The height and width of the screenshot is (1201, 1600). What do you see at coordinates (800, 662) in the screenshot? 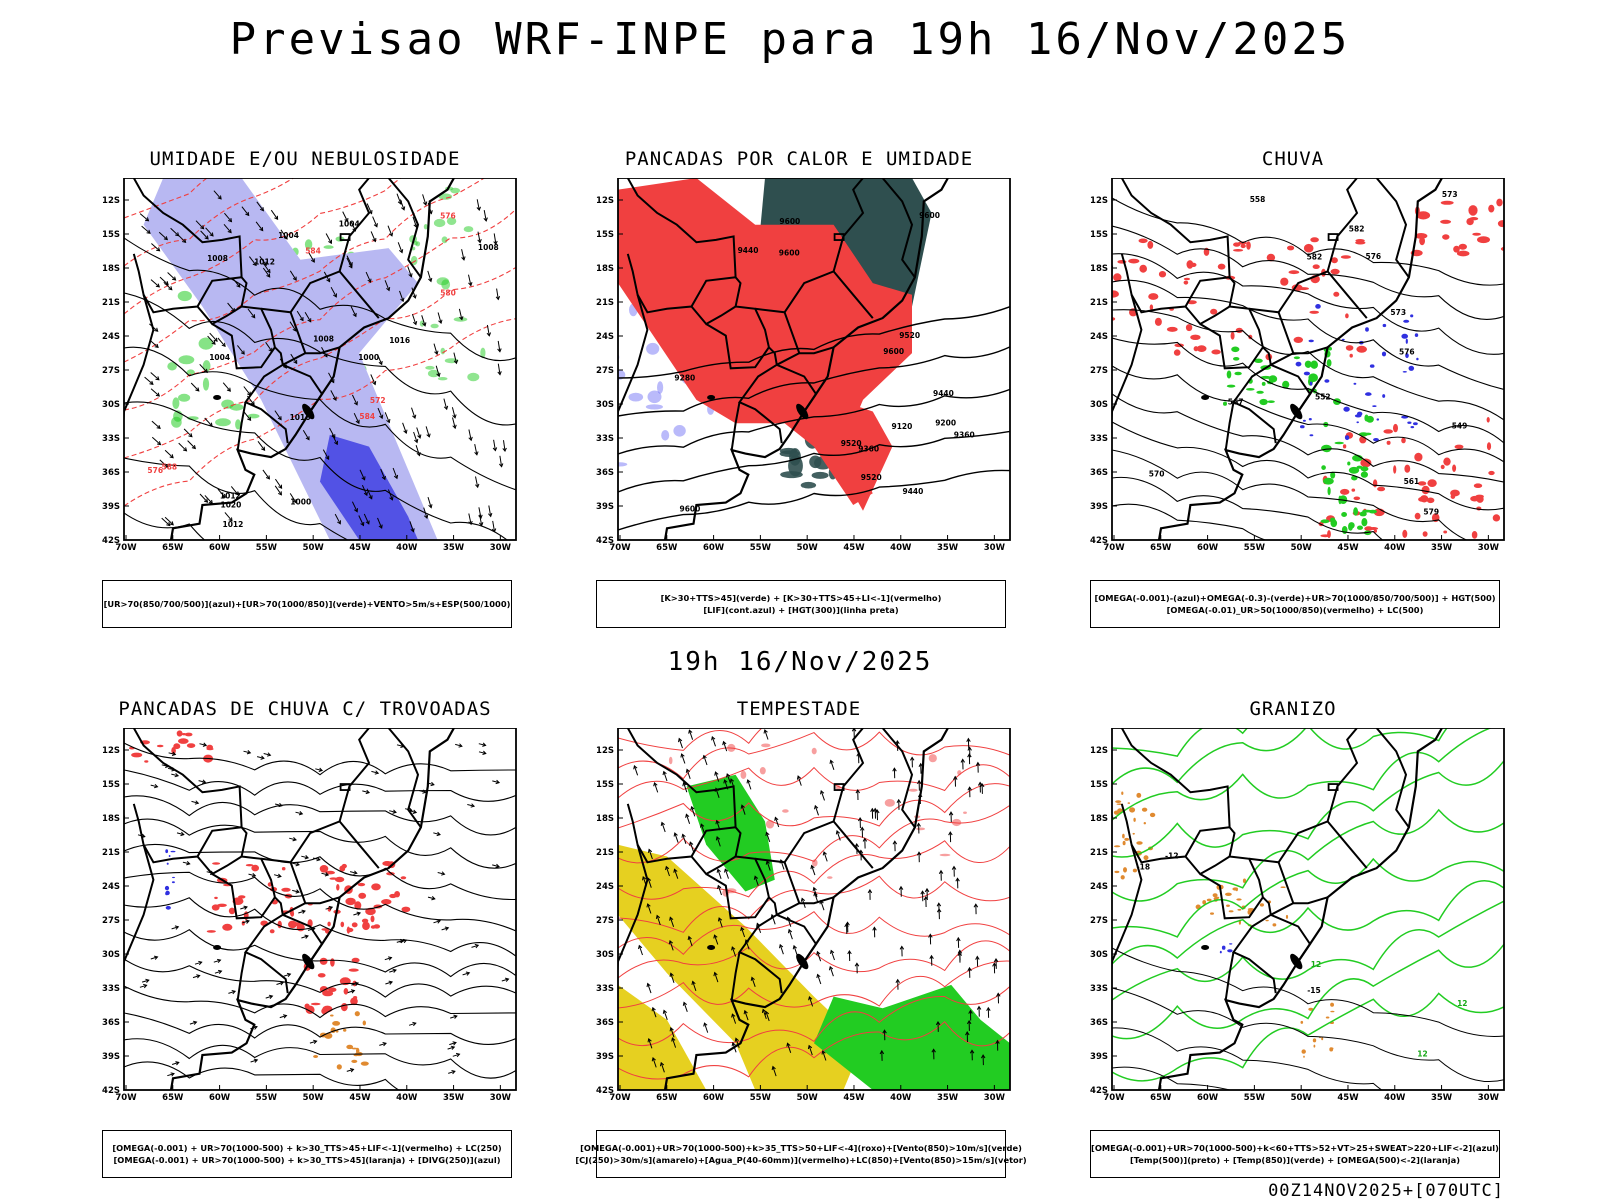
I see `forecast-time-label: 19h 16/Nov/2025` at bounding box center [800, 662].